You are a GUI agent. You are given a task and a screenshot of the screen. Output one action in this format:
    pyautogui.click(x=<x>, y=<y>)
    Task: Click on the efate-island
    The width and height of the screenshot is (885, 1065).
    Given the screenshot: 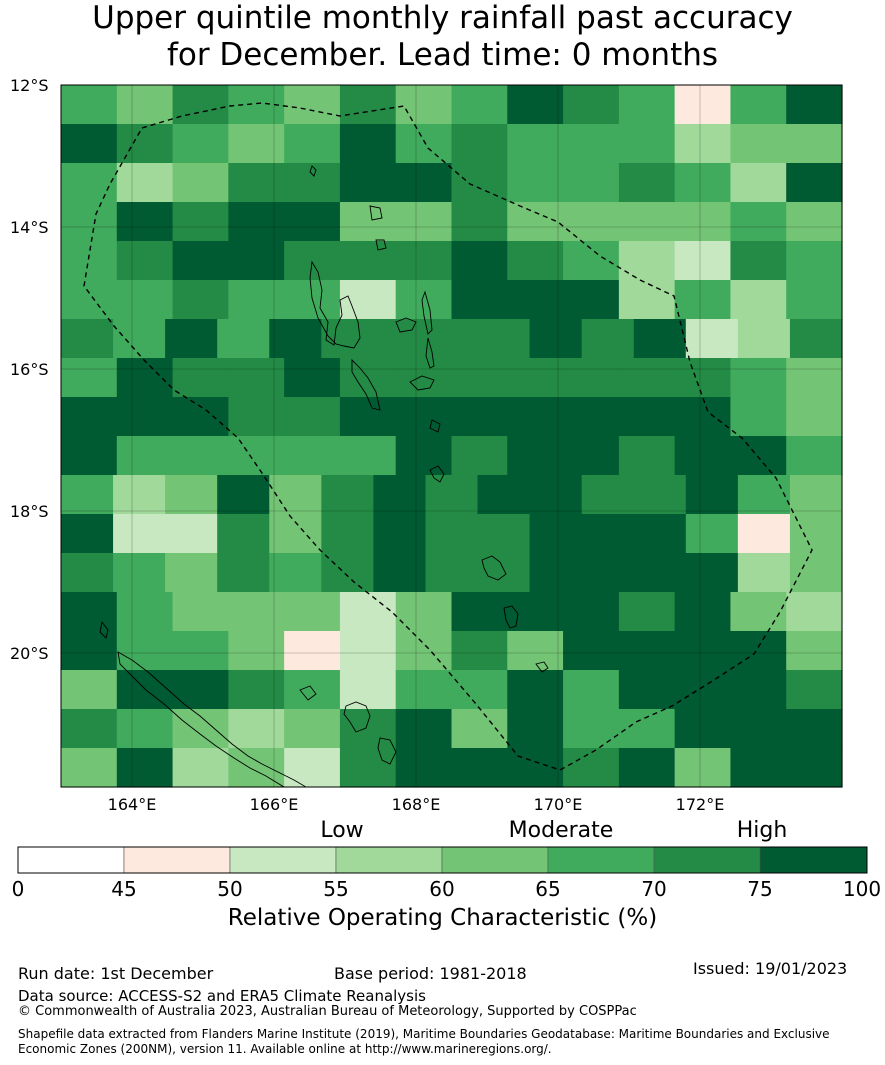 What is the action you would take?
    pyautogui.click(x=437, y=474)
    